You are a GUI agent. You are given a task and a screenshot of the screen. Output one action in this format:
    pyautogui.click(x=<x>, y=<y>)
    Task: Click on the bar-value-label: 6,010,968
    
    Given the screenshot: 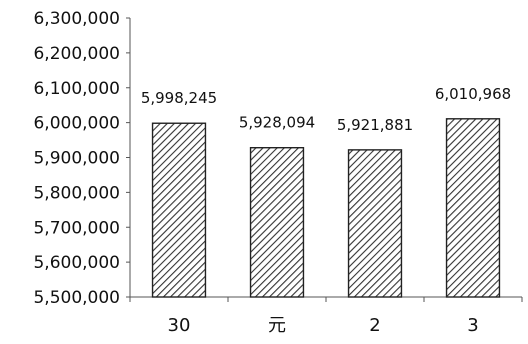 What is the action you would take?
    pyautogui.click(x=473, y=94)
    